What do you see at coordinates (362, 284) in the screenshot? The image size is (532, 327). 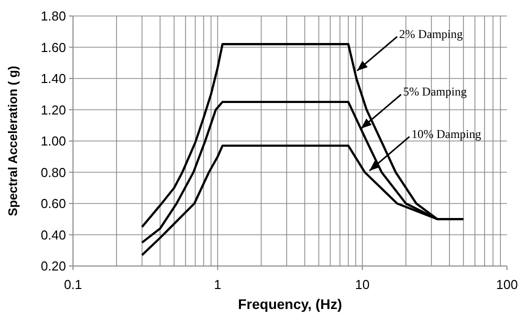 I see `x-tick-label: 10` at bounding box center [362, 284].